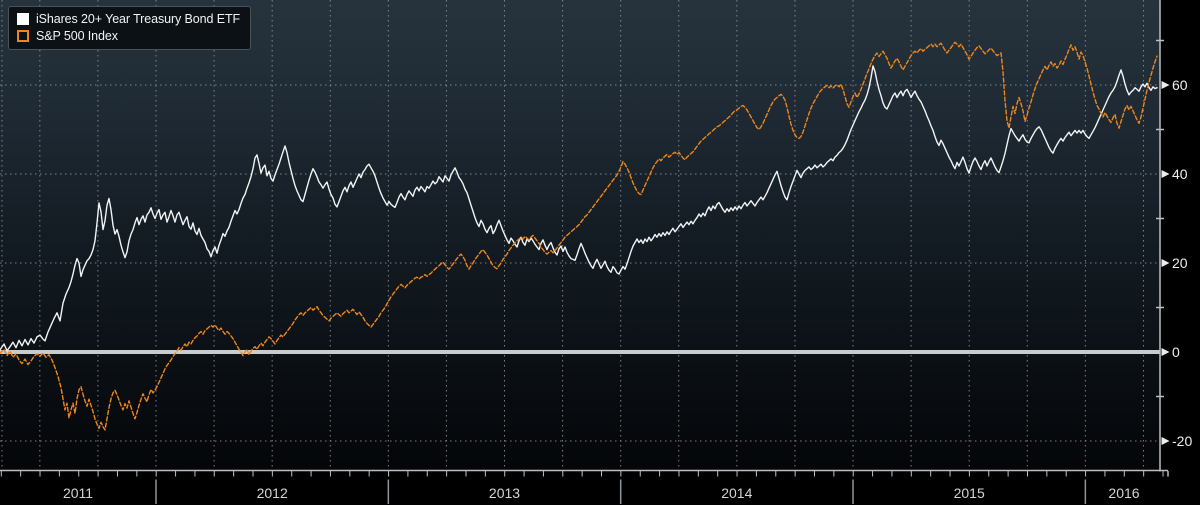 This screenshot has width=1200, height=505. What do you see at coordinates (1182, 441) in the screenshot?
I see `y-axis-label: -20` at bounding box center [1182, 441].